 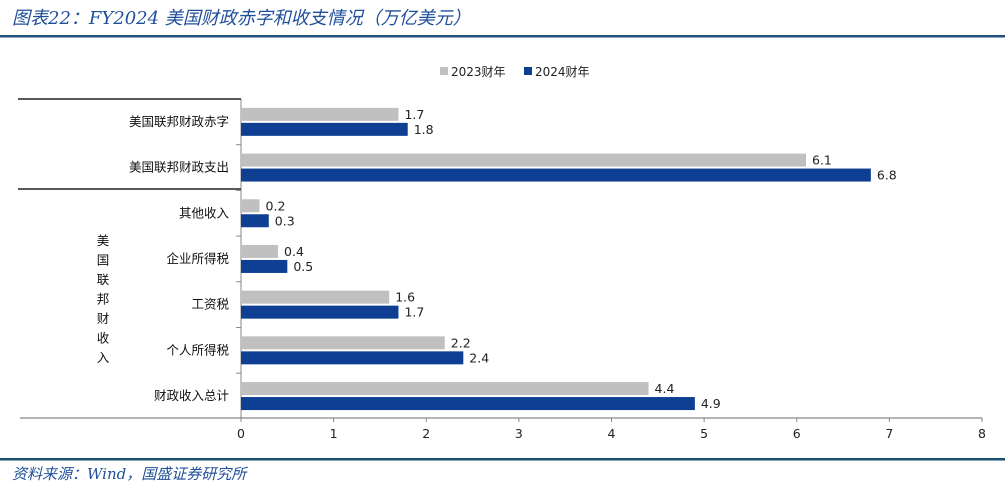 I want to click on x-tick-label: 3, so click(x=519, y=433).